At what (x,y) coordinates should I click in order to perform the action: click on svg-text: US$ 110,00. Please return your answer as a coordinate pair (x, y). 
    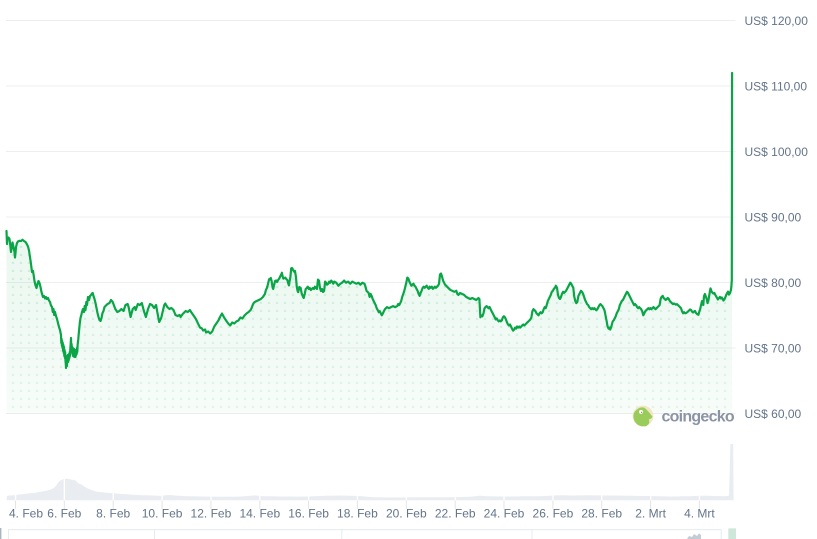
    Looking at the image, I should click on (776, 86).